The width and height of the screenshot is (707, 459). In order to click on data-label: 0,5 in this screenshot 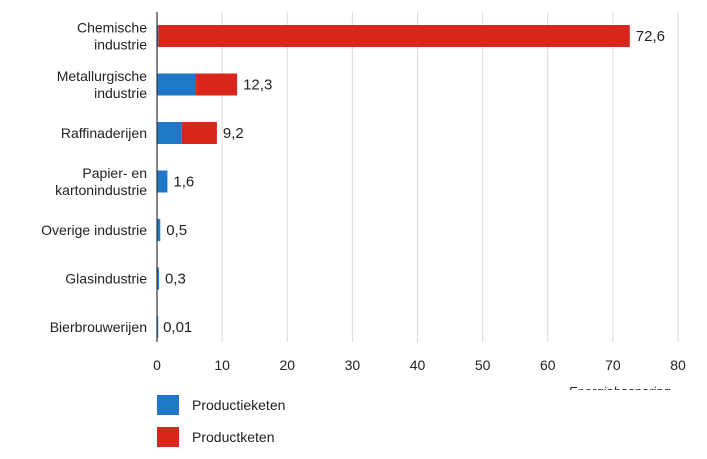, I will do `click(176, 230)`.